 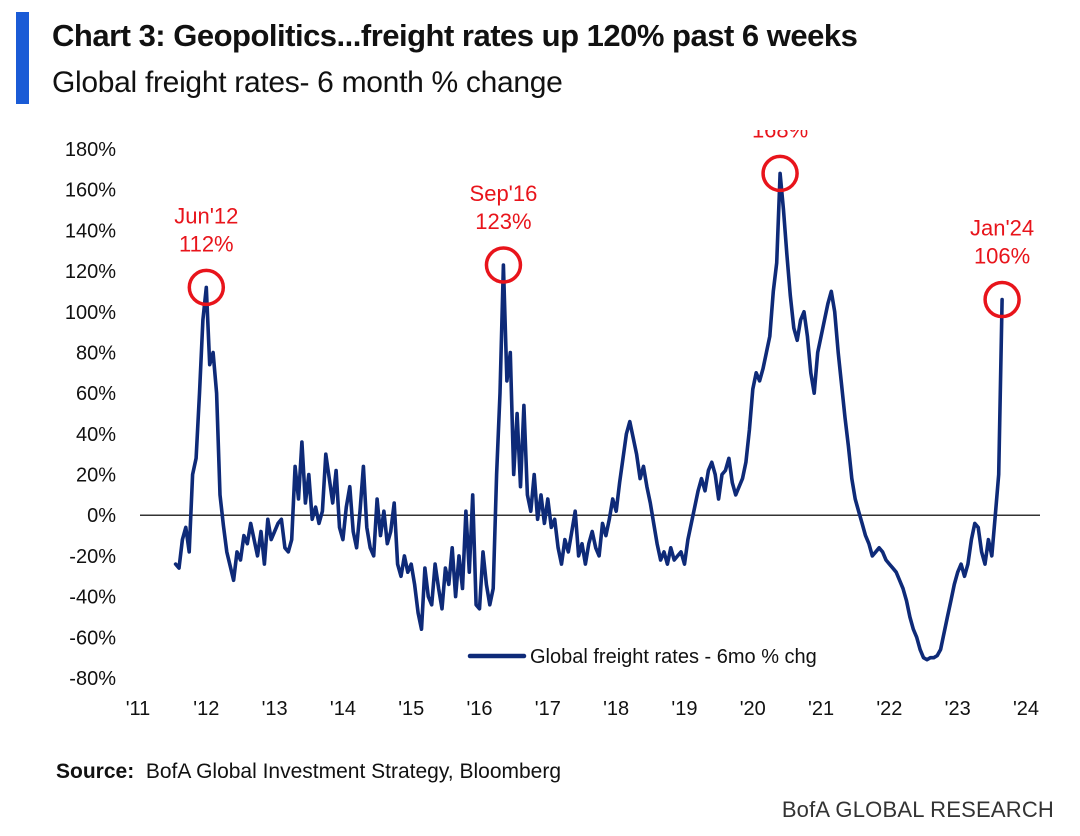 I want to click on y-tick-label: -80%, so click(x=92, y=679).